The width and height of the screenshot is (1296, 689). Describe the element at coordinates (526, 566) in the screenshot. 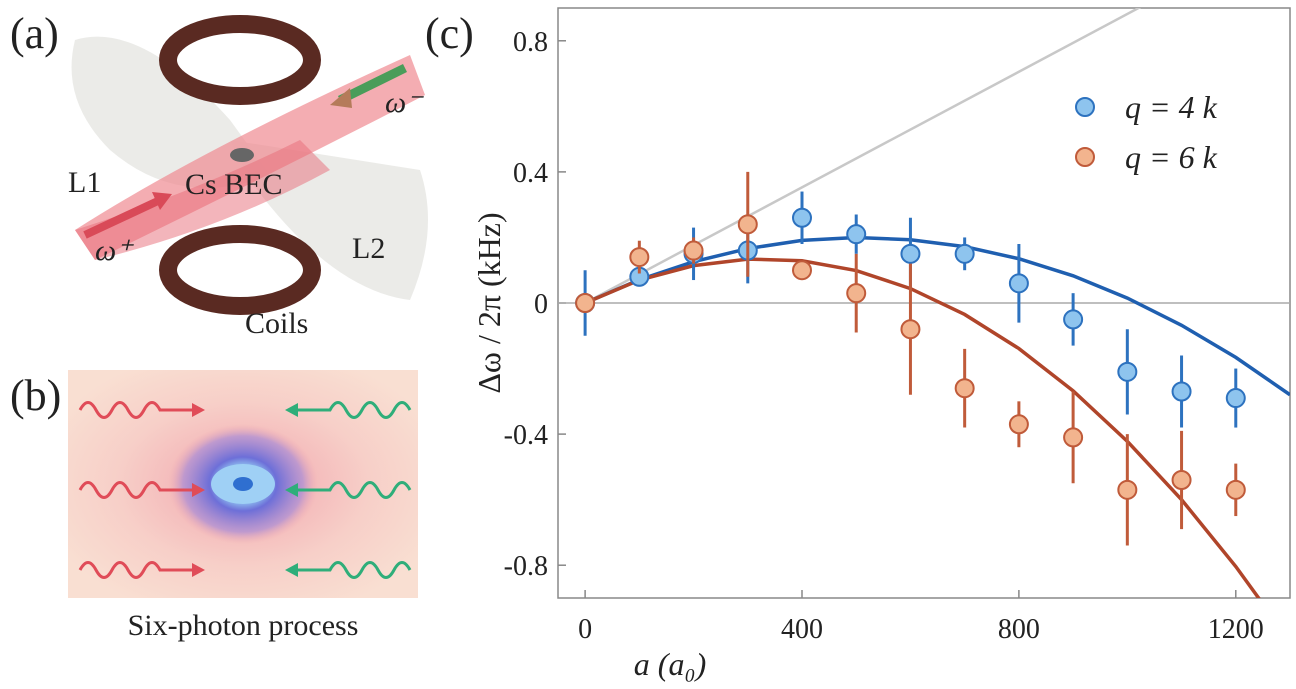

I see `y-tick-label: -0.8` at that location.